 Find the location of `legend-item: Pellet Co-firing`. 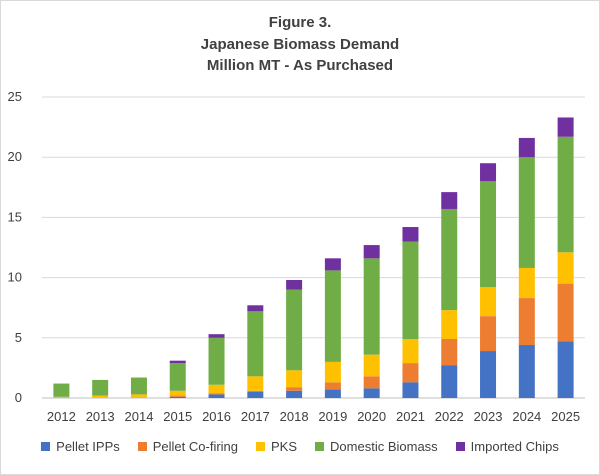

legend-item: Pellet Co-firing is located at coordinates (188, 446).